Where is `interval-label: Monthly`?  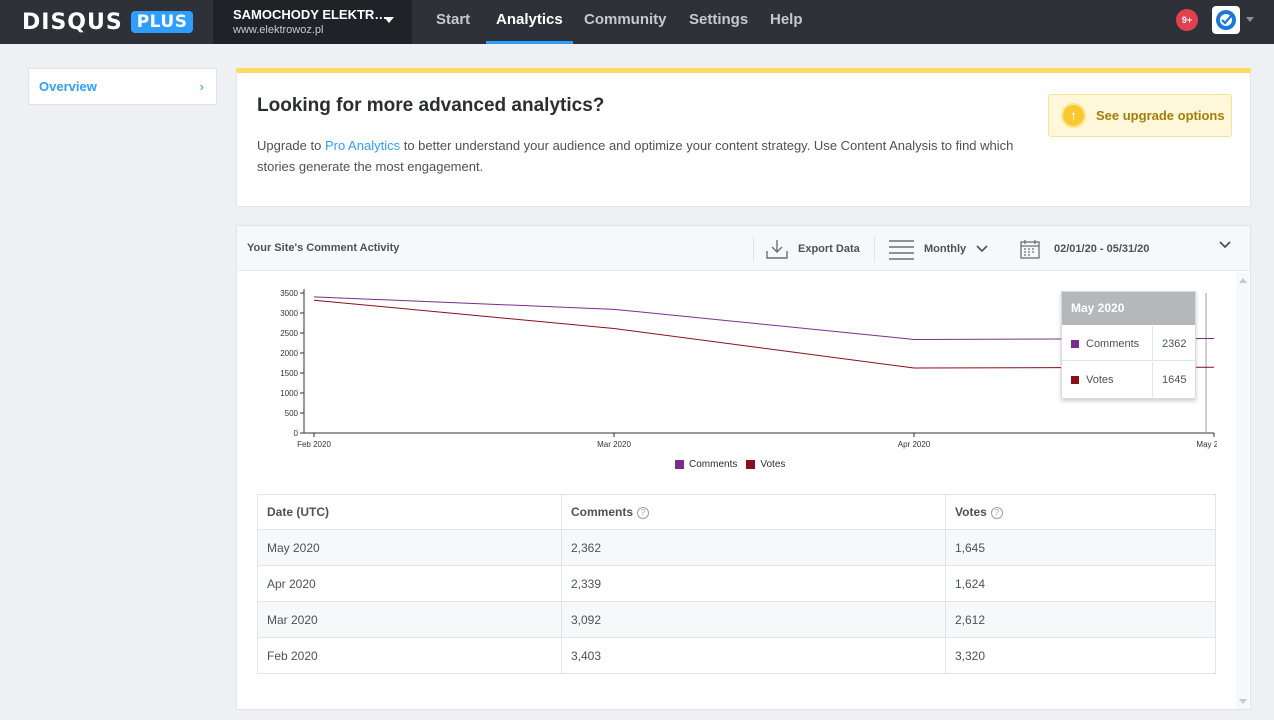 interval-label: Monthly is located at coordinates (945, 249).